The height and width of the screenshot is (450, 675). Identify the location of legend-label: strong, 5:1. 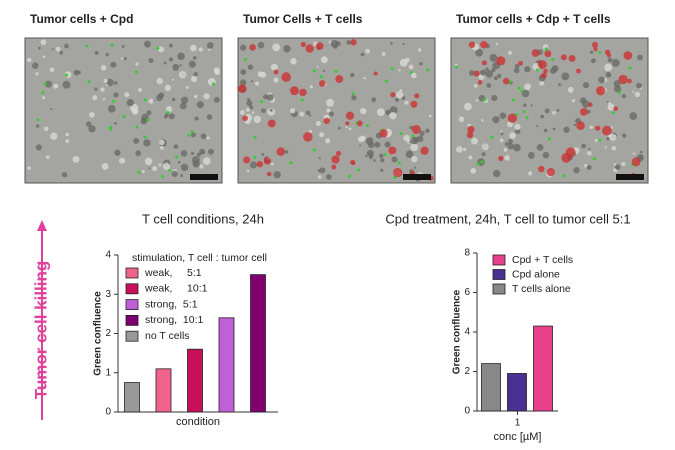
(171, 304).